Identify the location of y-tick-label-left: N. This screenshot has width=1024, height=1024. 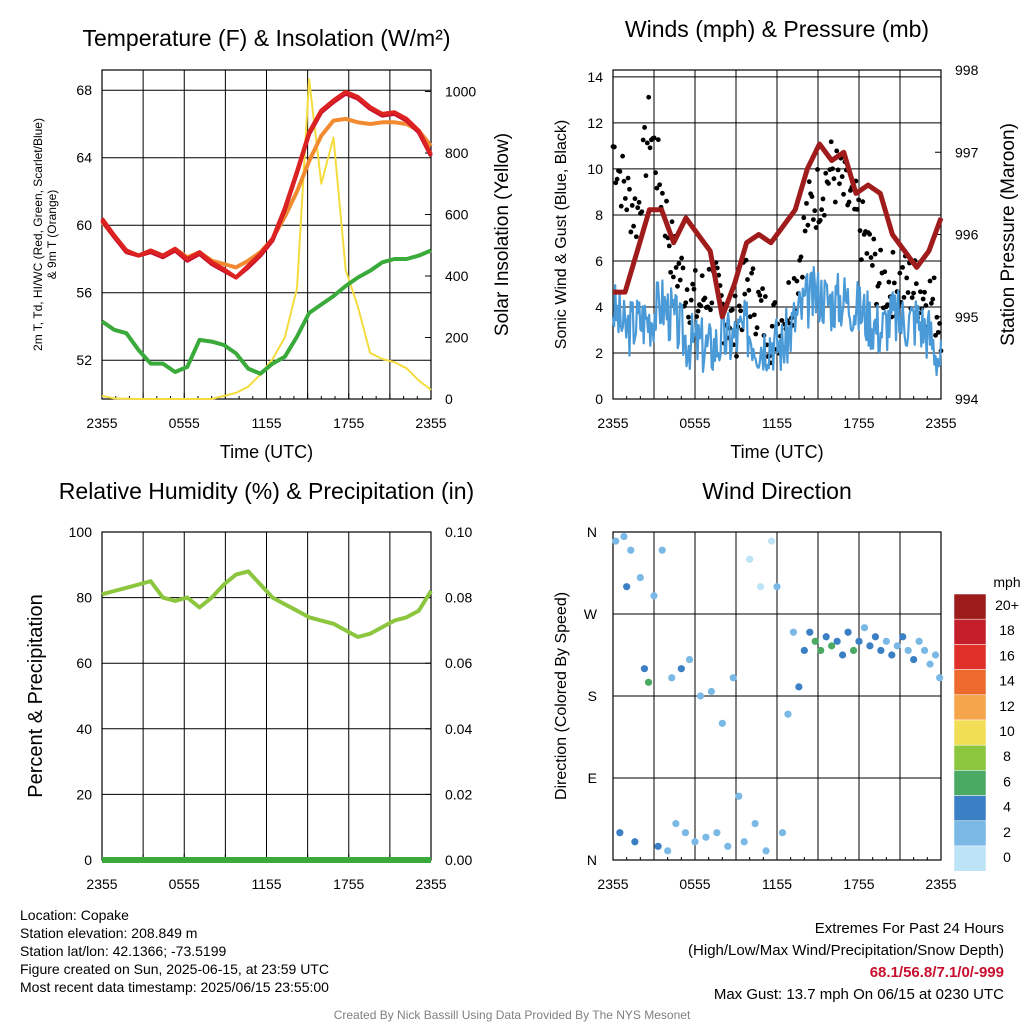
(592, 860).